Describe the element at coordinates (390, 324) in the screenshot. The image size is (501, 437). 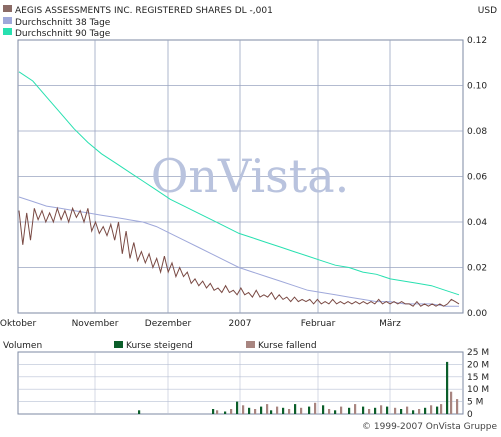
I see `x-tick-label: März` at that location.